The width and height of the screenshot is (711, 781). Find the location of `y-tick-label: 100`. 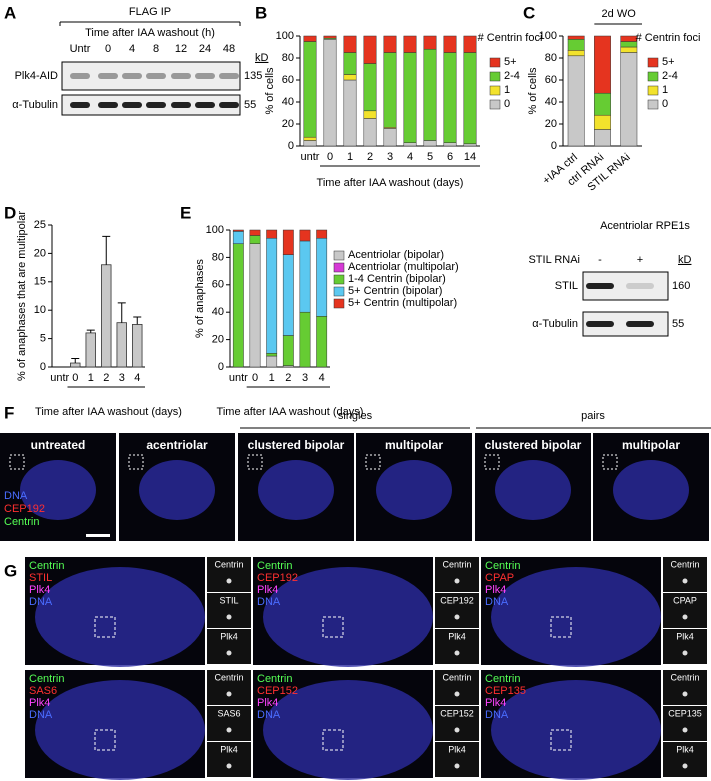

y-tick-label: 100 is located at coordinates (215, 230).